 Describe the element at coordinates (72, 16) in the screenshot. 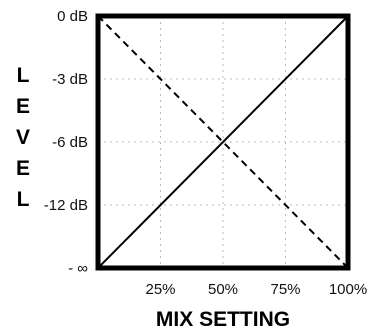

I see `y-tick-label: 0 dB` at that location.